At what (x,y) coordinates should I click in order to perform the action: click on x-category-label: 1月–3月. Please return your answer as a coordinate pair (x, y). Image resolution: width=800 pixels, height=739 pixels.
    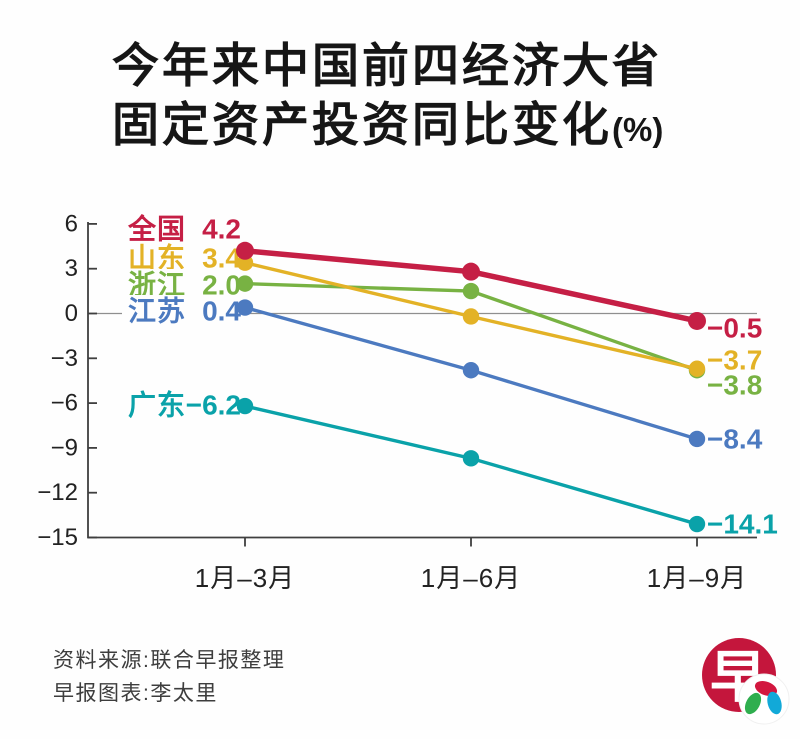
    Looking at the image, I should click on (245, 578).